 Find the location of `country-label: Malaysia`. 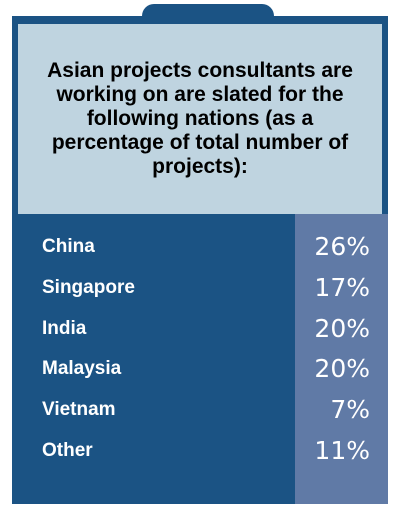

country-label: Malaysia is located at coordinates (82, 369).